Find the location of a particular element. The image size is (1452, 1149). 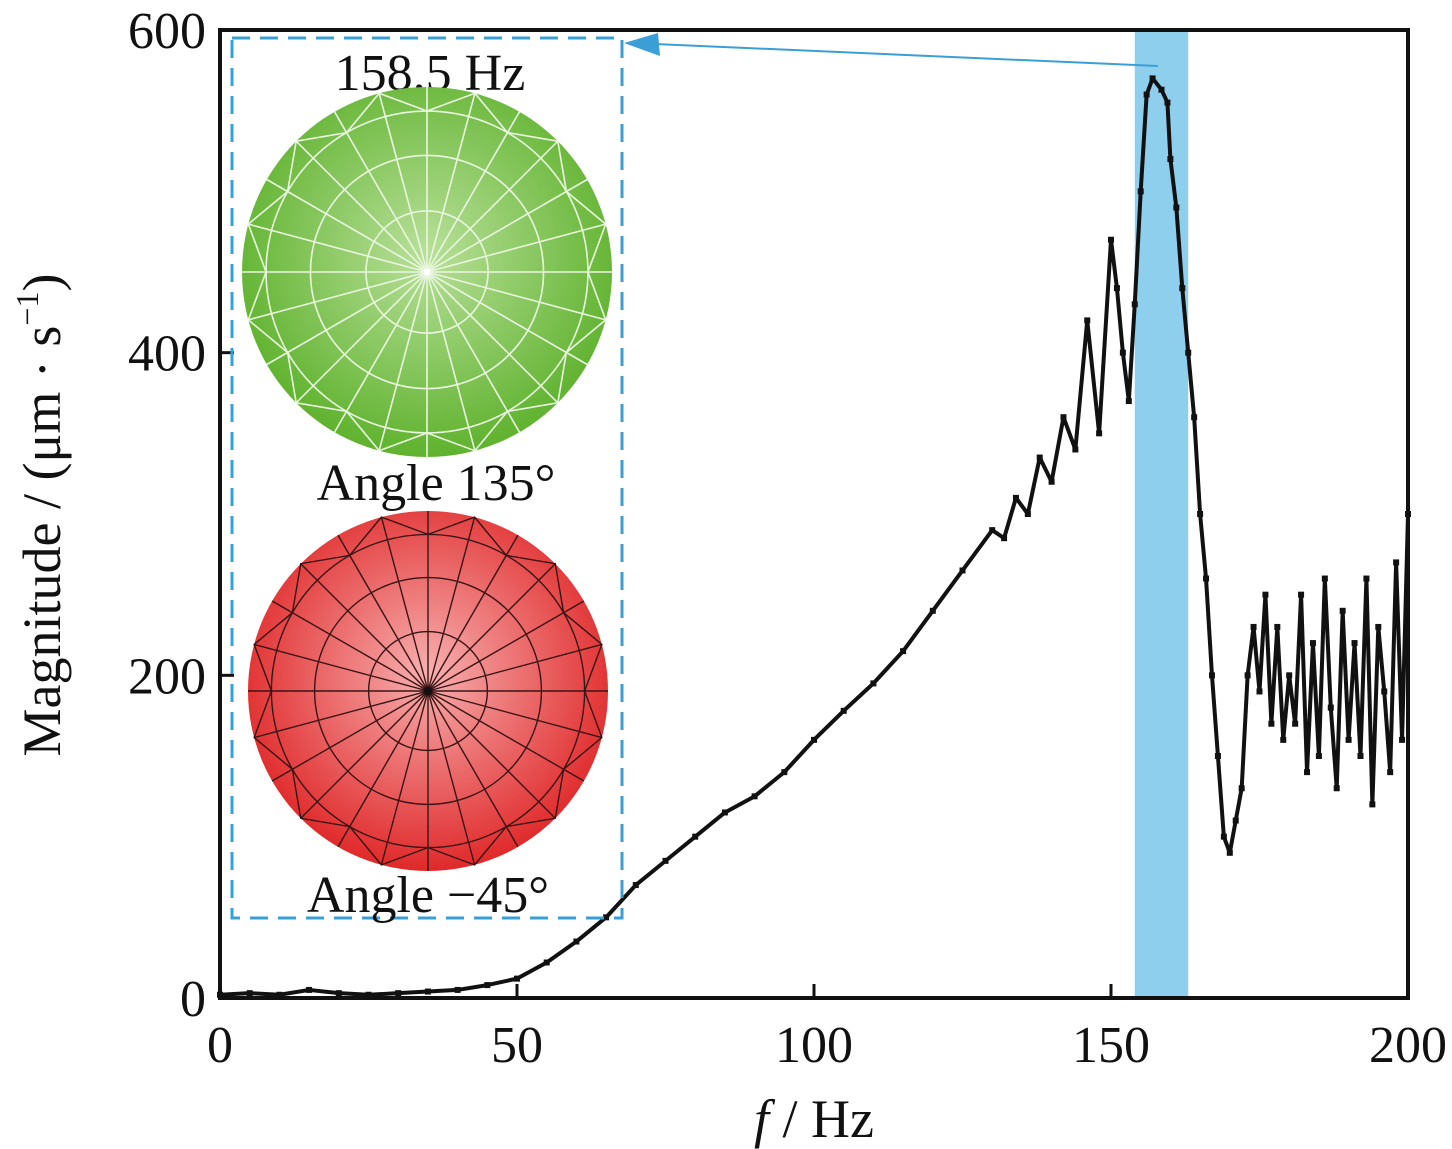

disk-135-mesh is located at coordinates (427, 272).